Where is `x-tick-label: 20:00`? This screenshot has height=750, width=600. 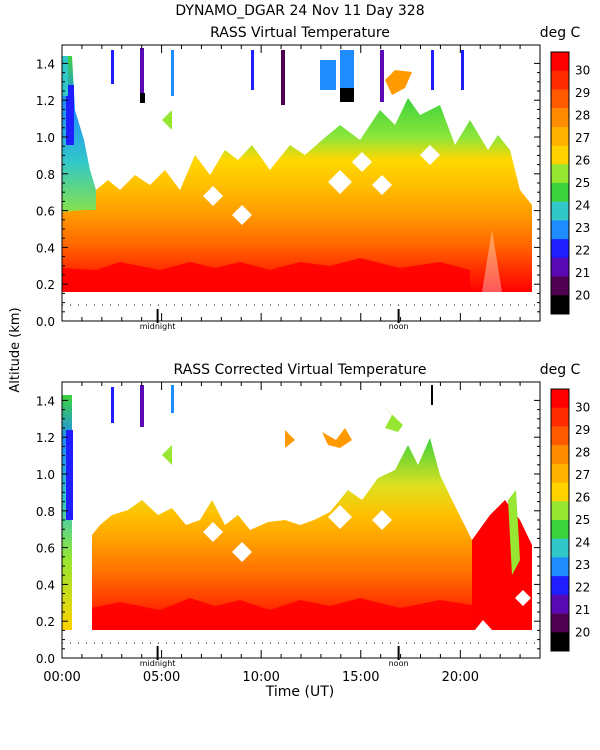 x-tick-label: 20:00 is located at coordinates (460, 677).